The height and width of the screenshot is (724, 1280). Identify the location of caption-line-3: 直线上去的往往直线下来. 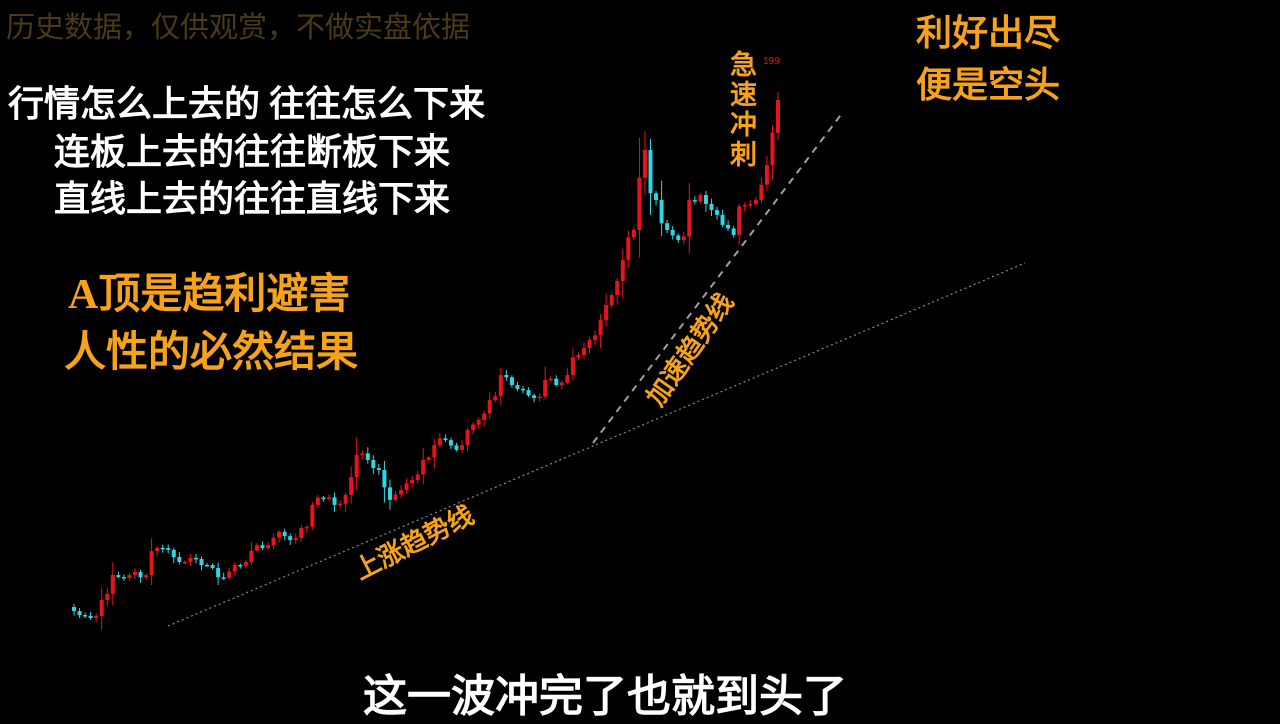
(252, 199).